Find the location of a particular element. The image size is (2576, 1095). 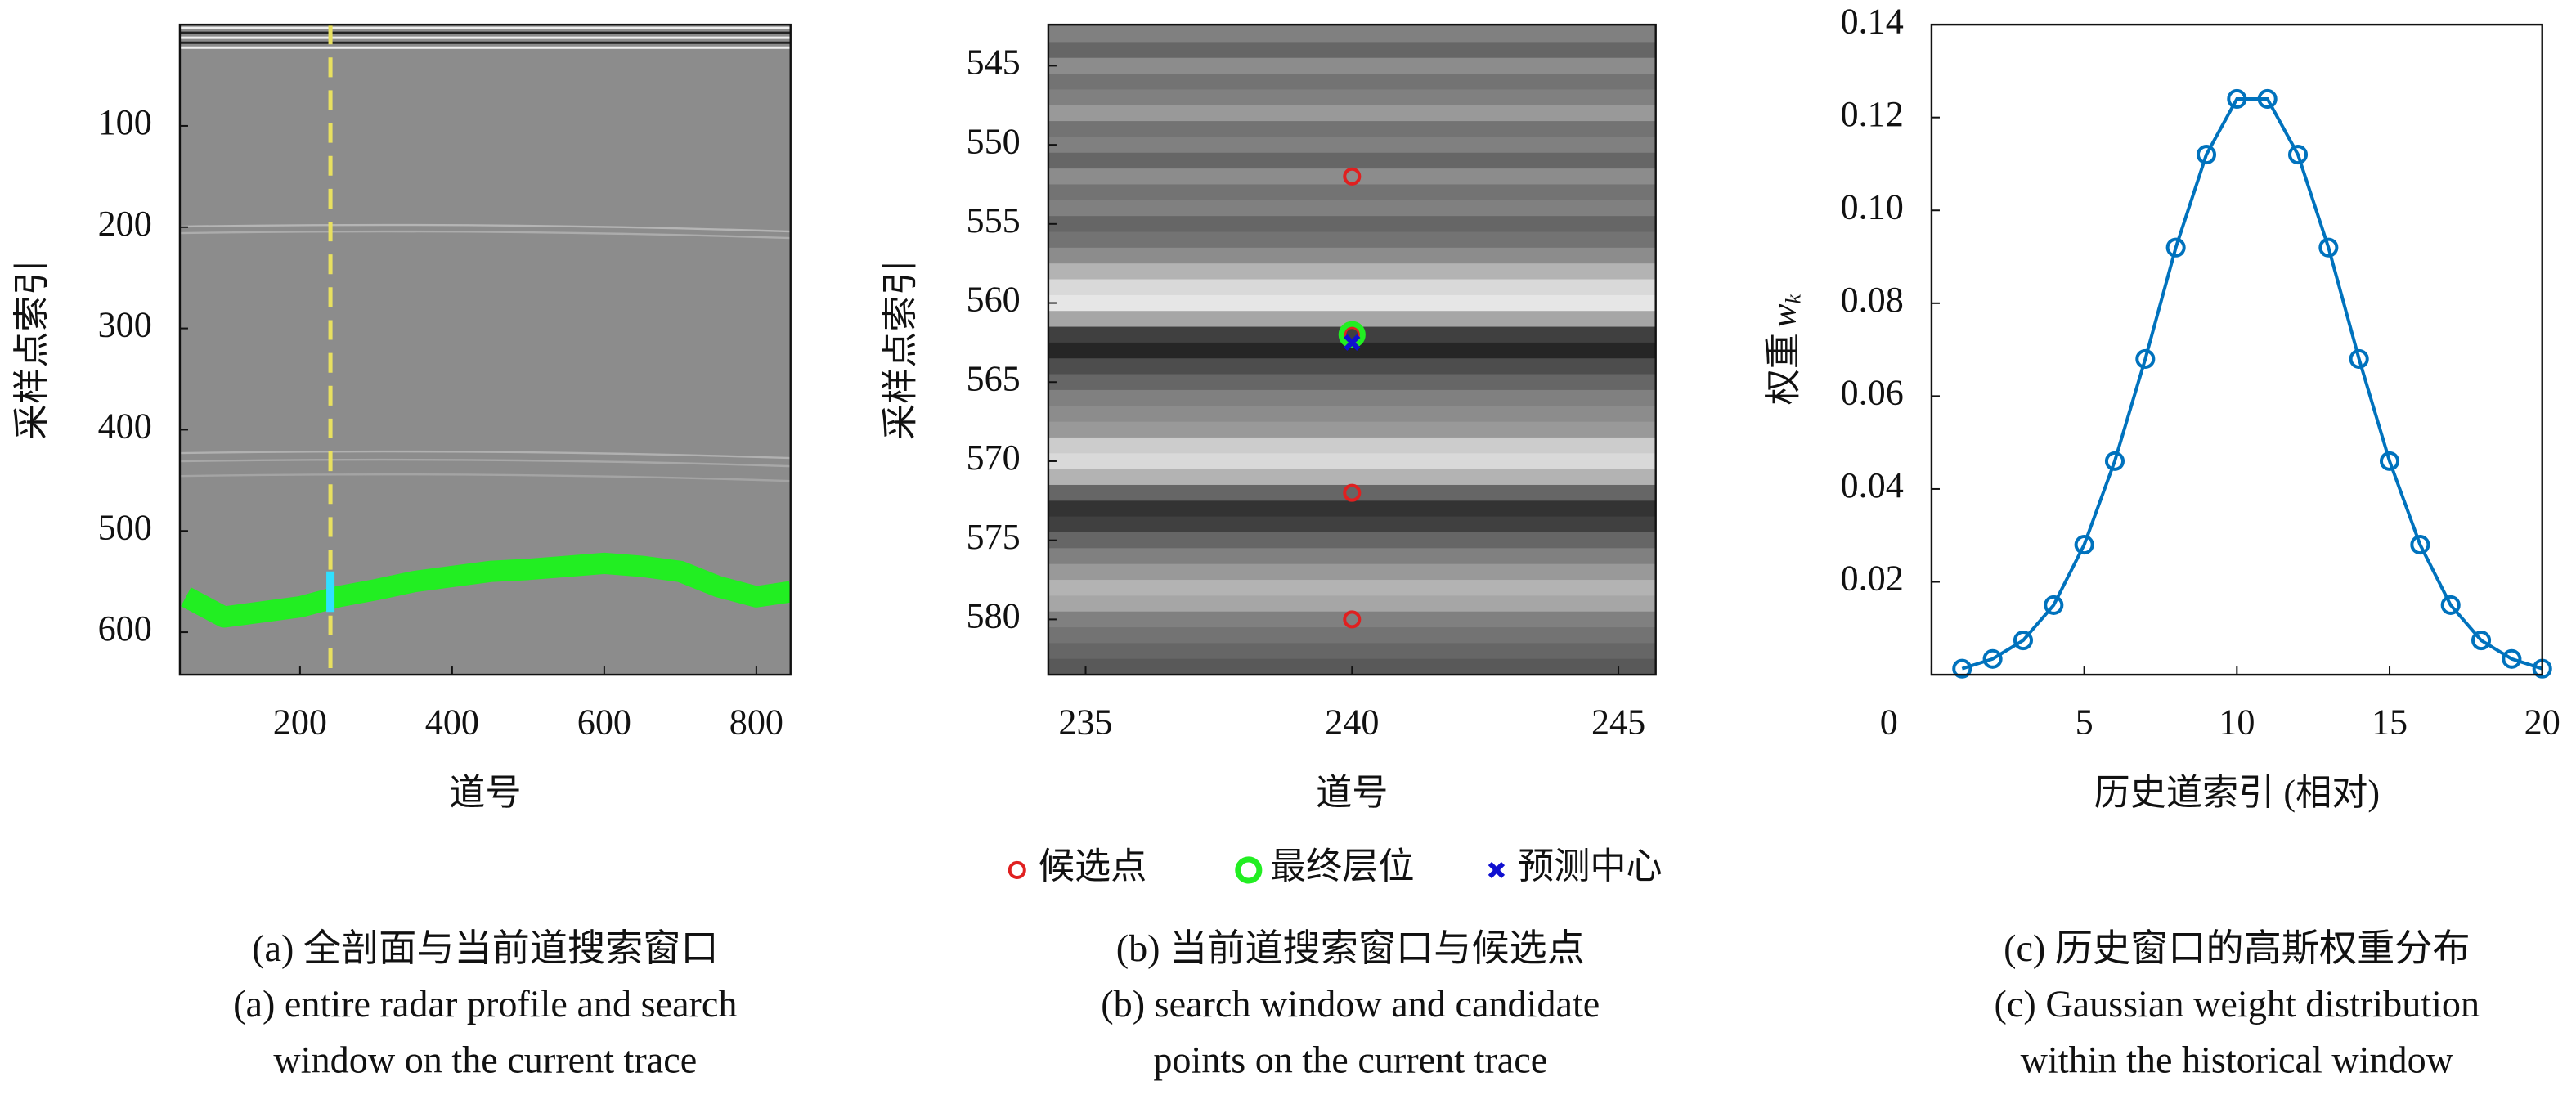

legend-label: 最终层位 is located at coordinates (1343, 866).